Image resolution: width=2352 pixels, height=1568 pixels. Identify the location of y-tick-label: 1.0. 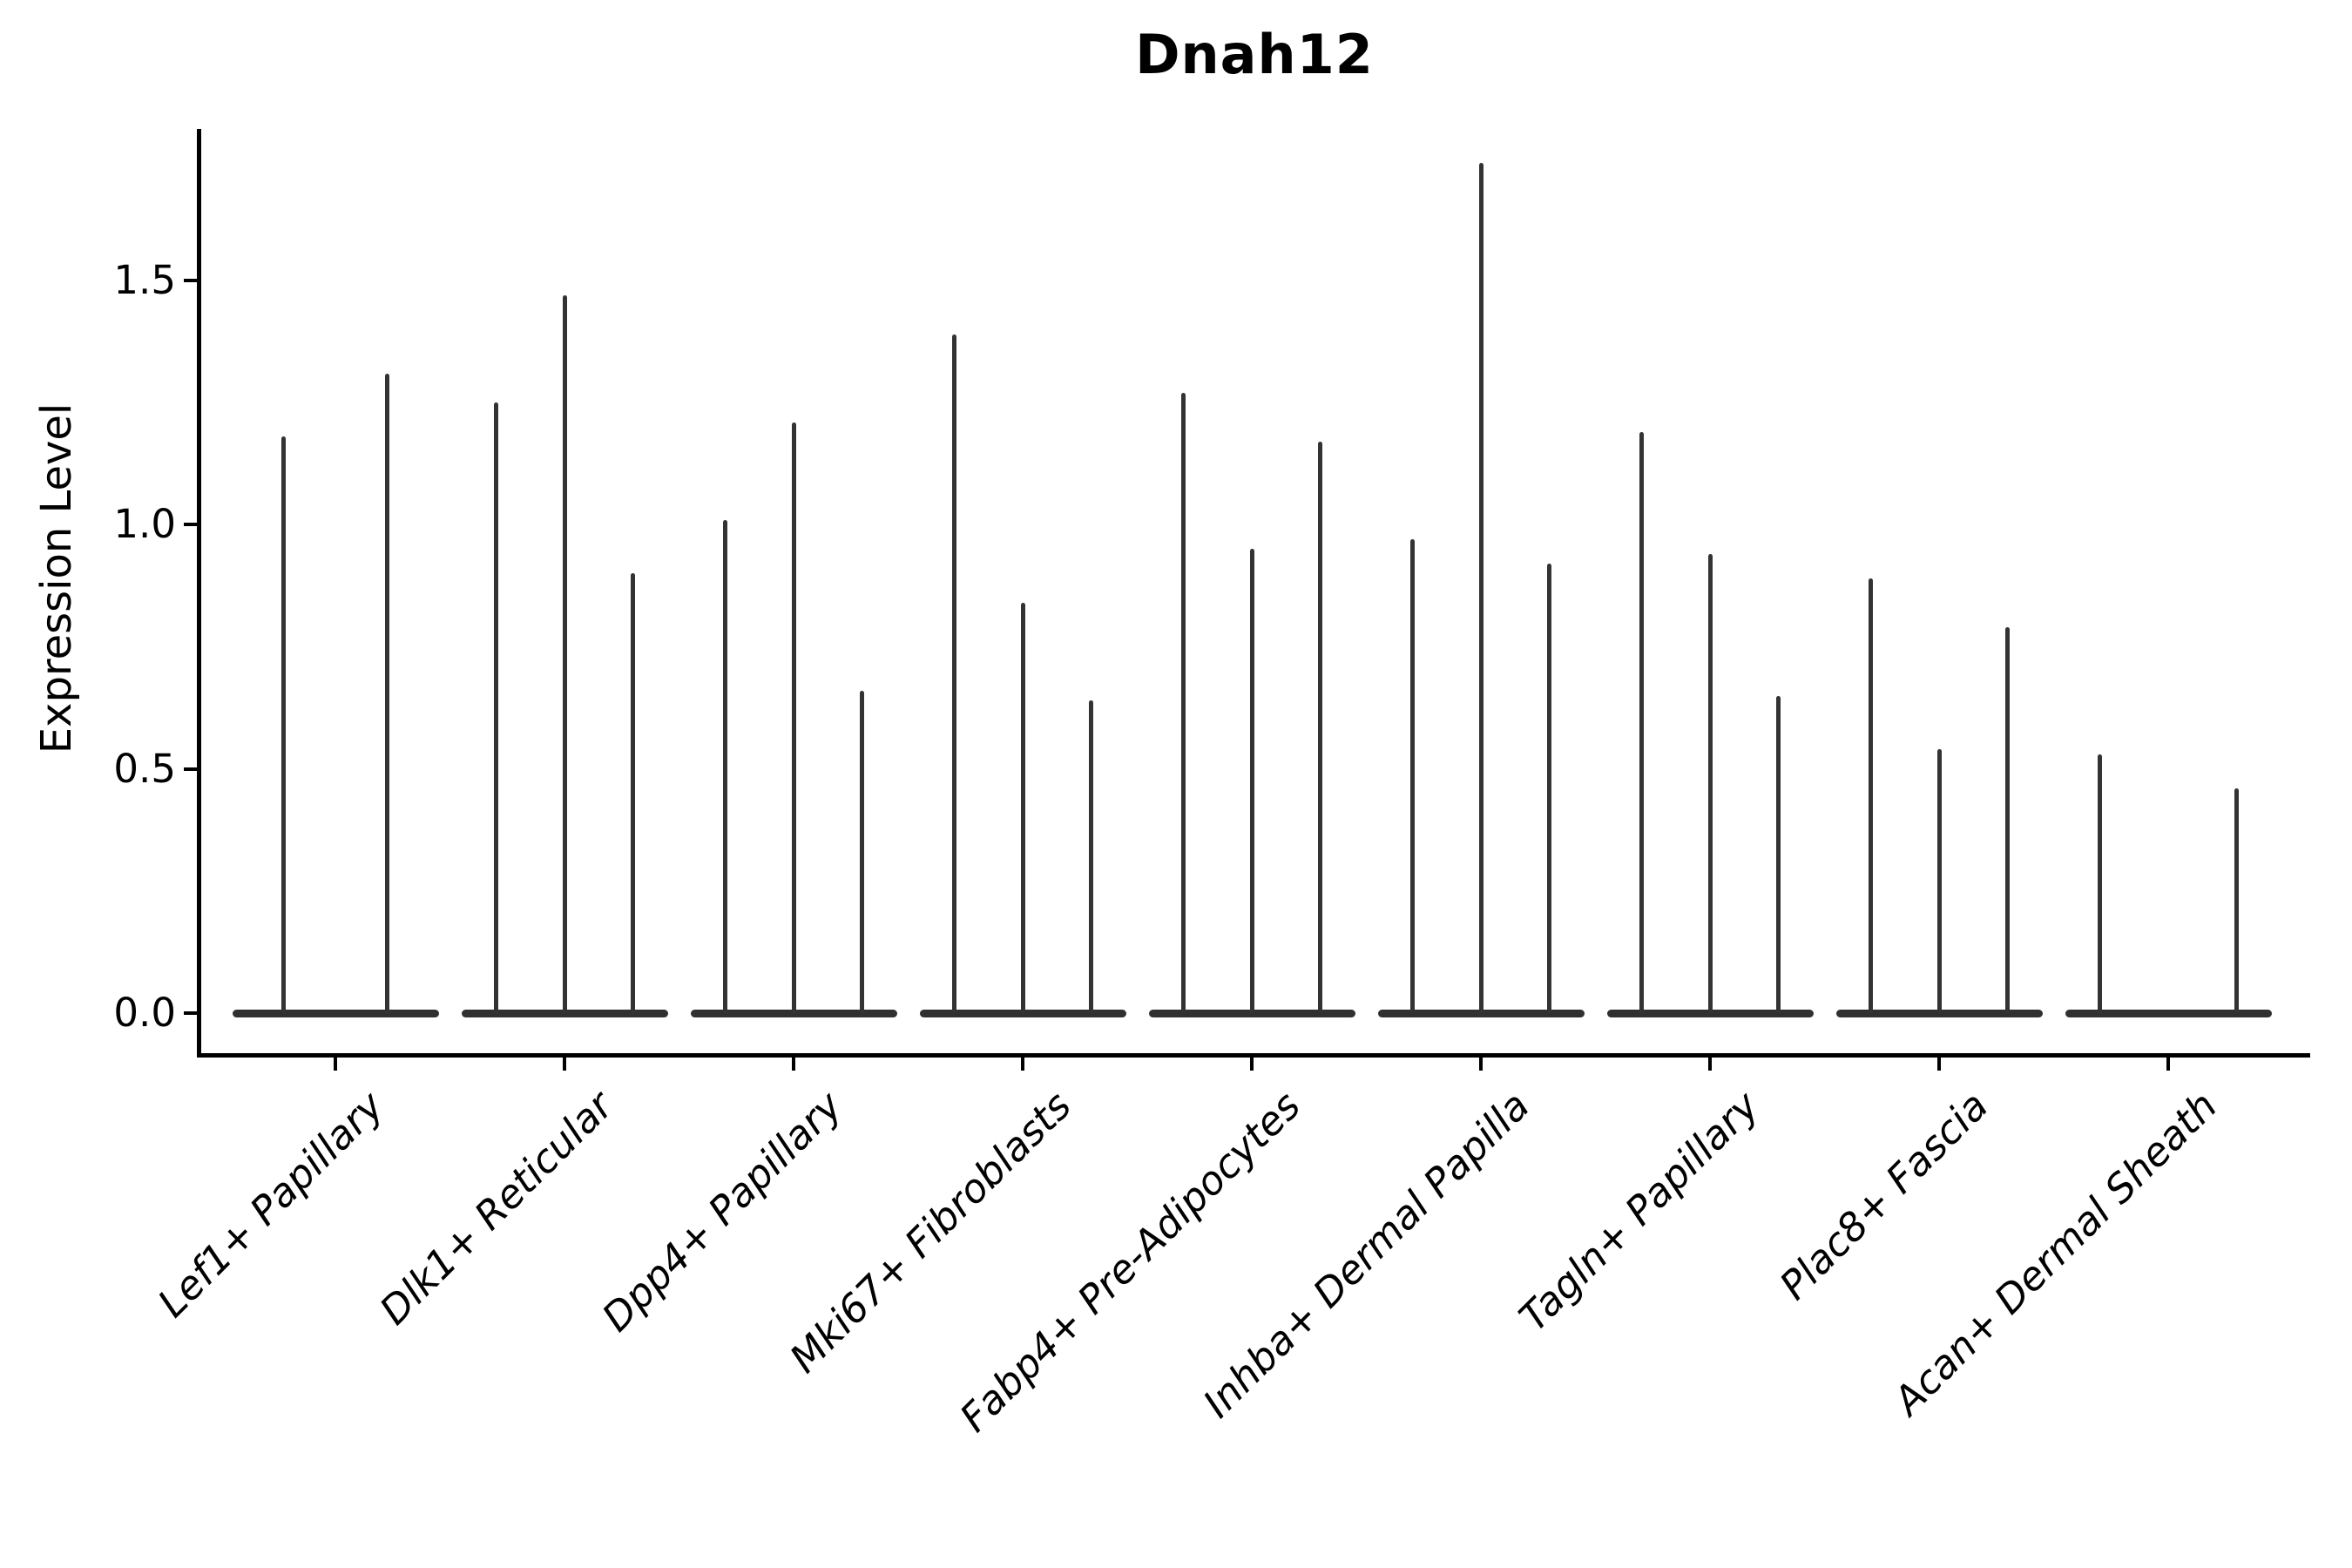
(145, 524).